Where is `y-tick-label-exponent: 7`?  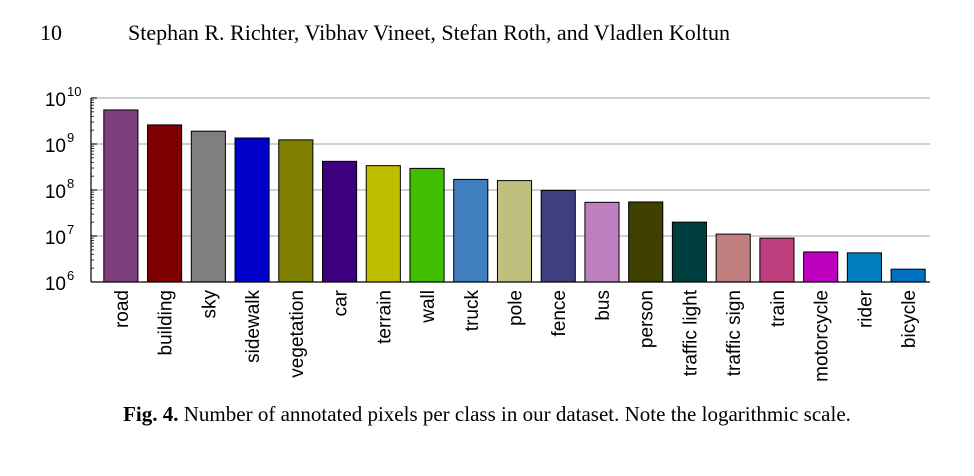
y-tick-label-exponent: 7 is located at coordinates (70, 229).